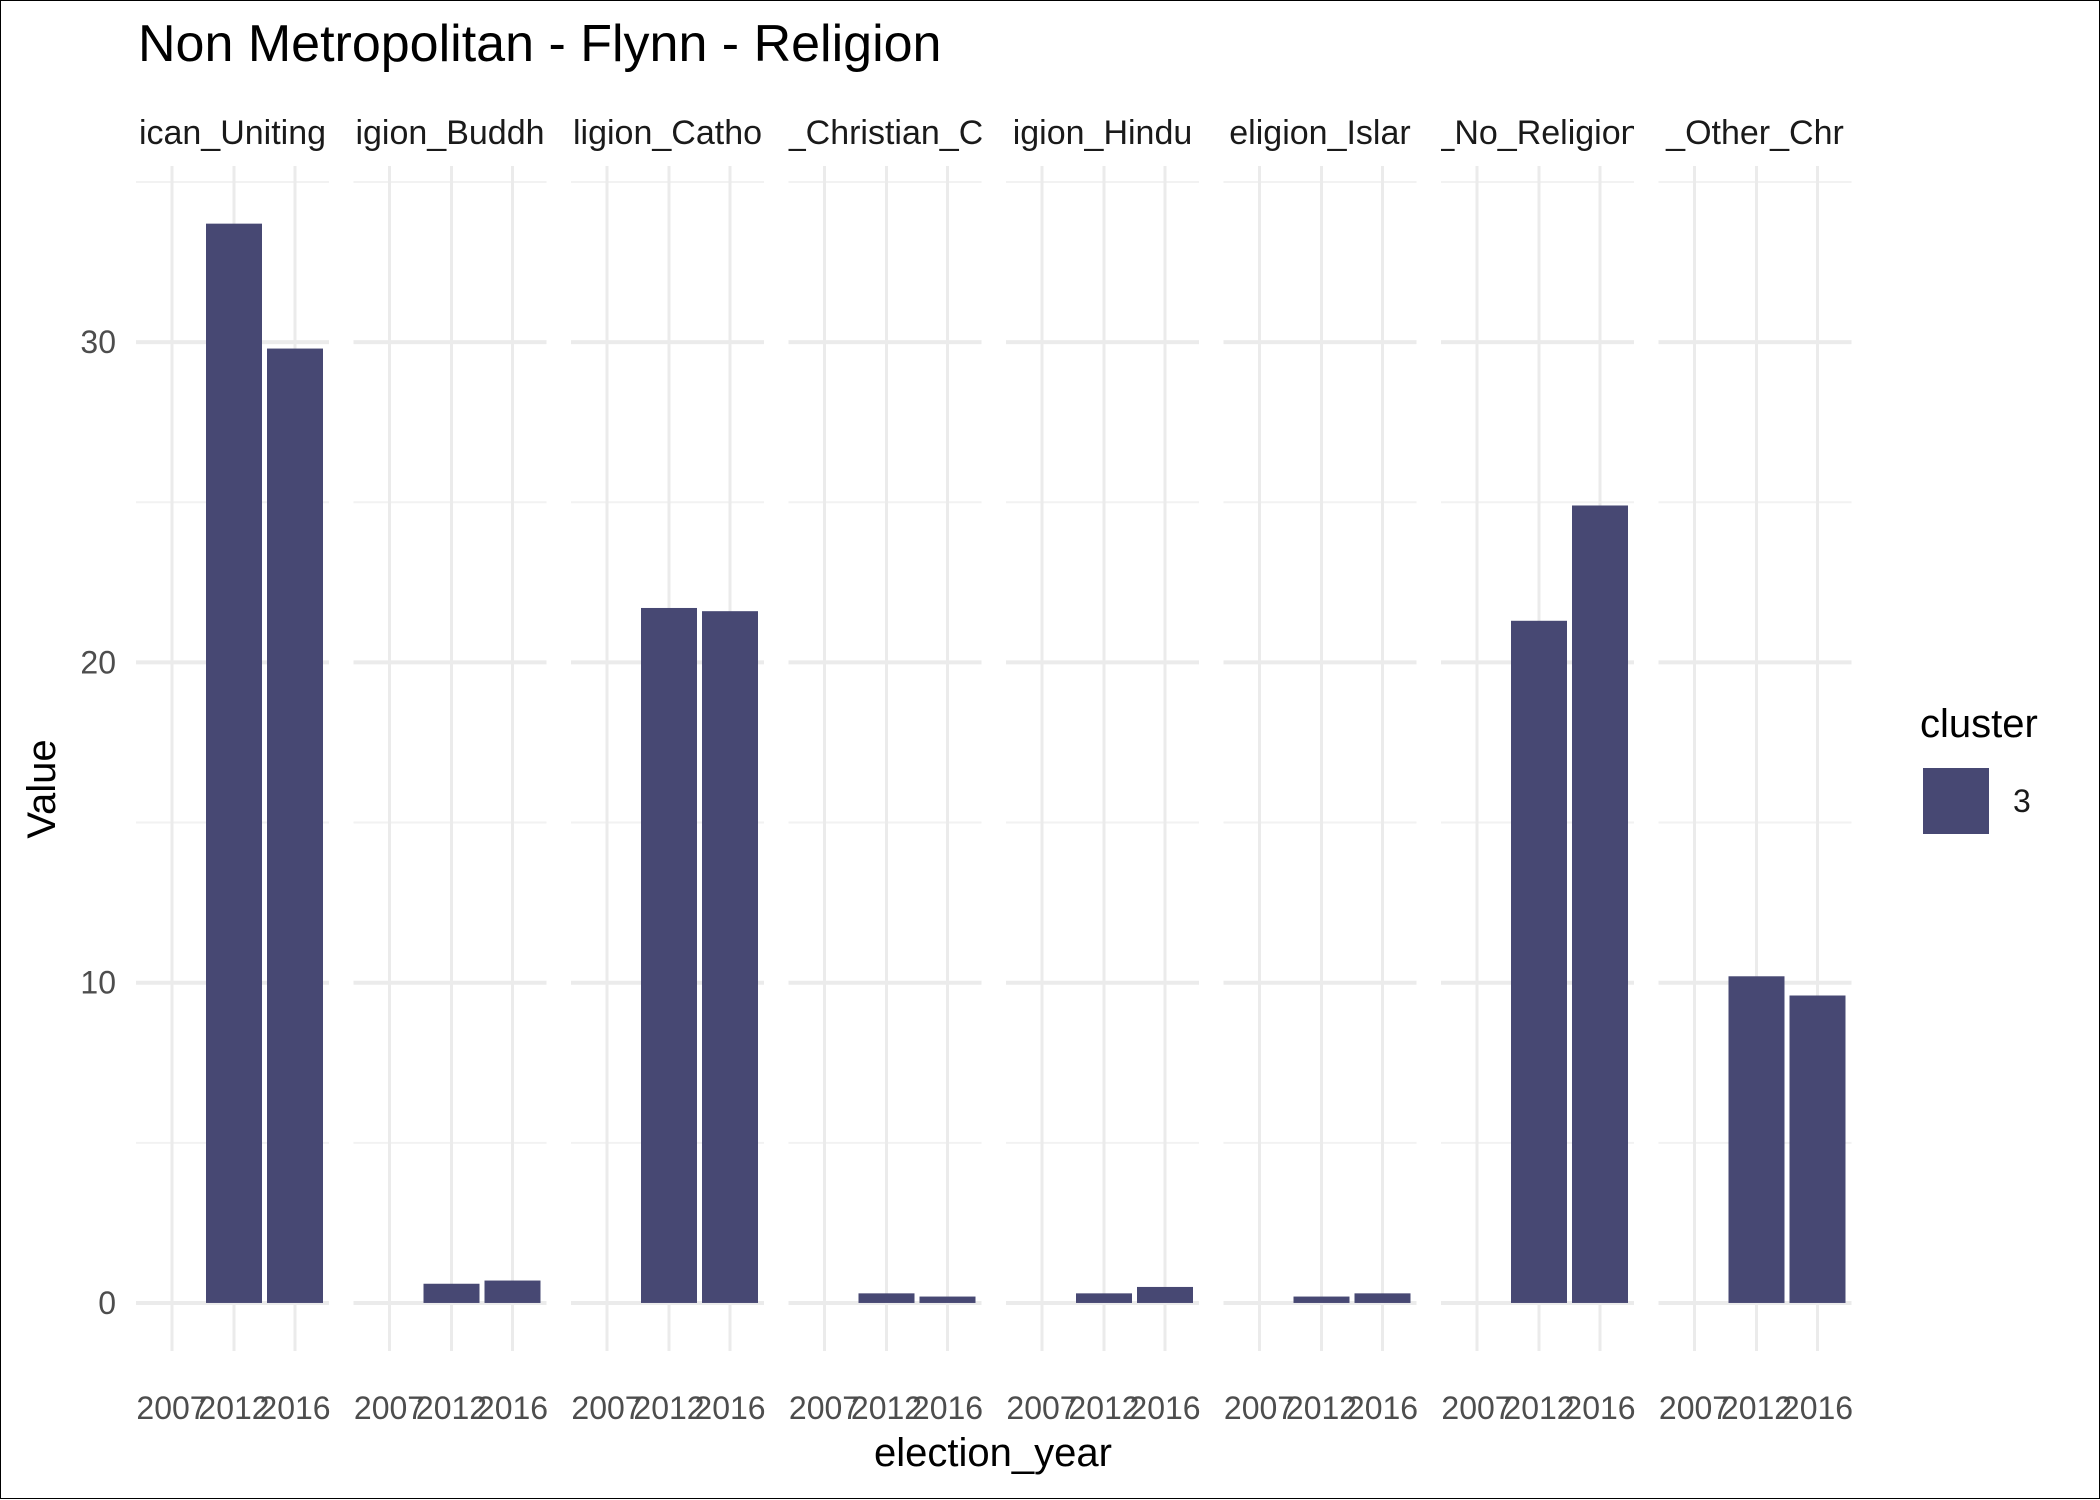 This screenshot has width=2100, height=1500. What do you see at coordinates (947, 1299) in the screenshot?
I see `bar-4-2016` at bounding box center [947, 1299].